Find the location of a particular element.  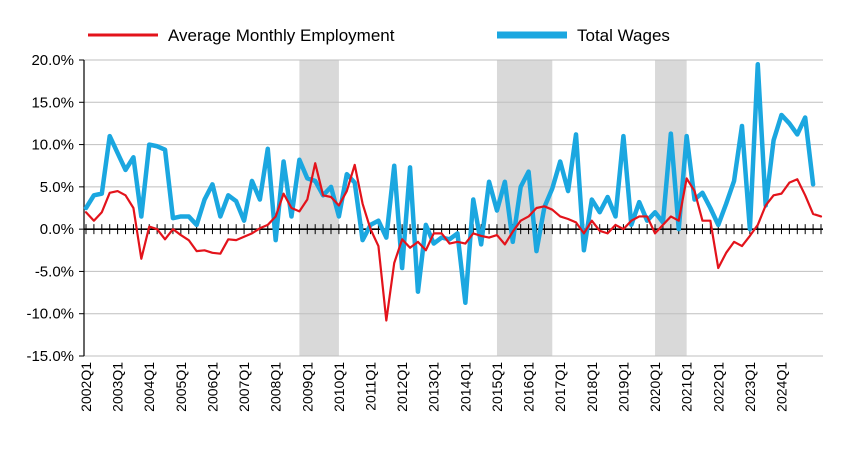

y-tick-label: -10.0% is located at coordinates (50, 314).